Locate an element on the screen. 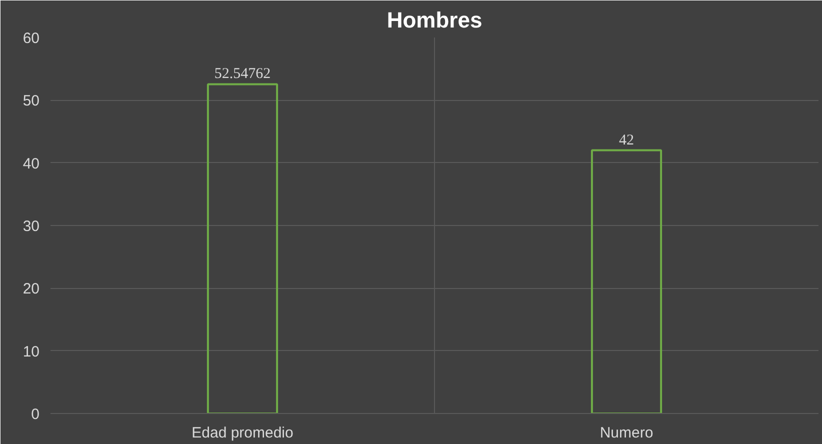 The image size is (822, 444). y-tick-label: 20 is located at coordinates (31, 289).